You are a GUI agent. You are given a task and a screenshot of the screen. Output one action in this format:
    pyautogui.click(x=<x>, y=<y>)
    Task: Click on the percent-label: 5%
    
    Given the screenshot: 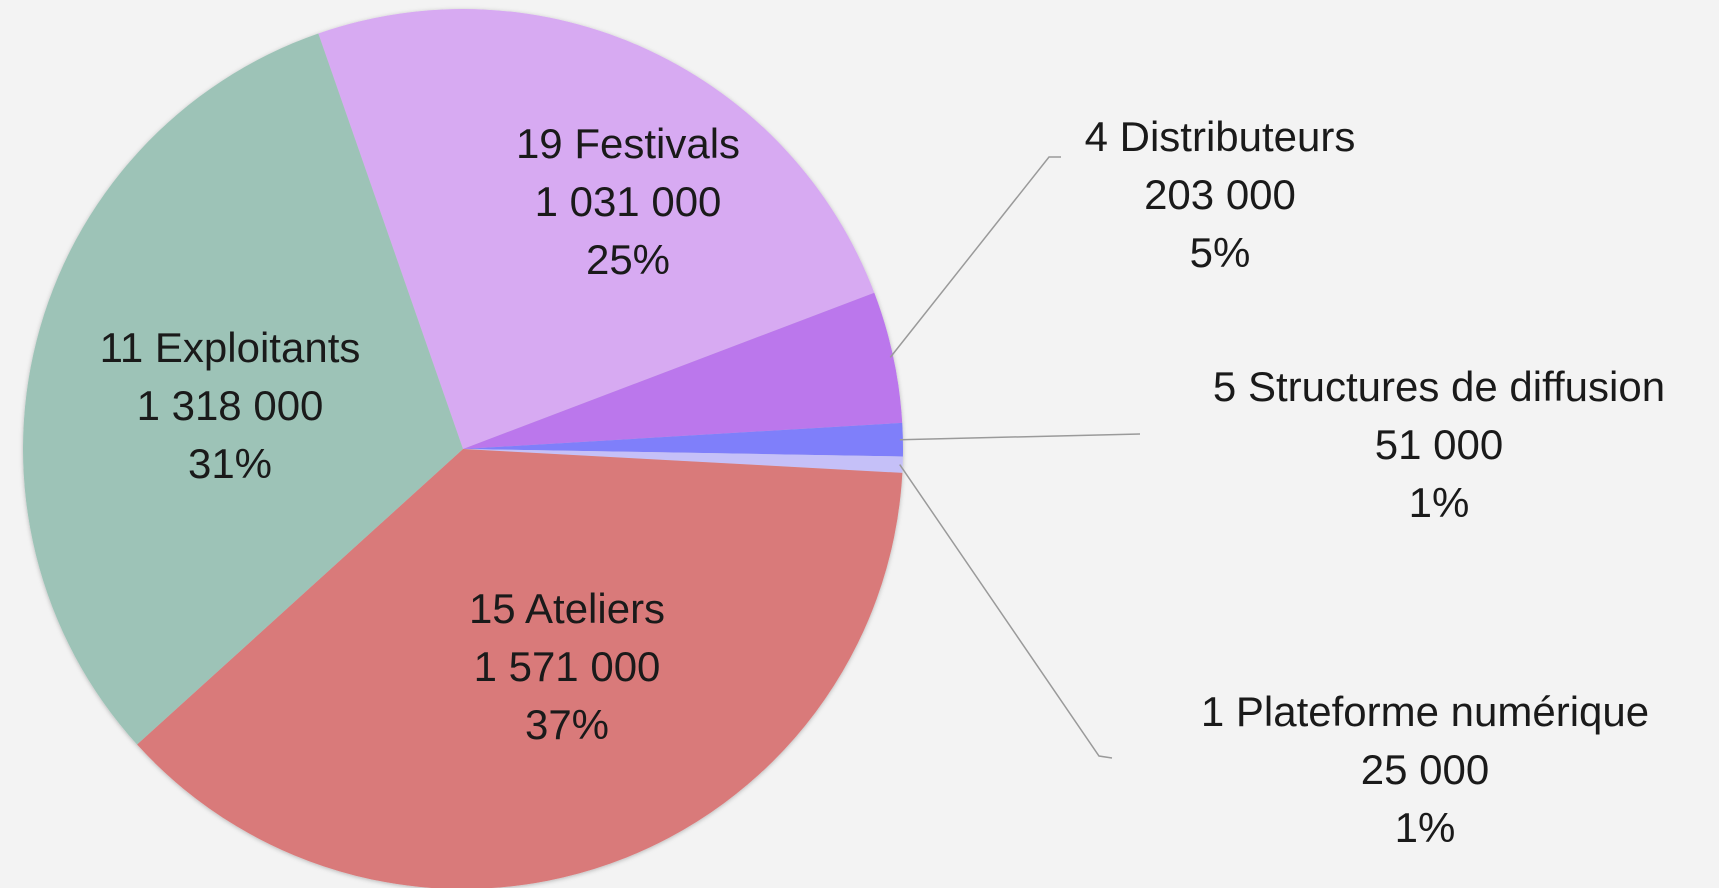 What is the action you would take?
    pyautogui.click(x=1220, y=252)
    